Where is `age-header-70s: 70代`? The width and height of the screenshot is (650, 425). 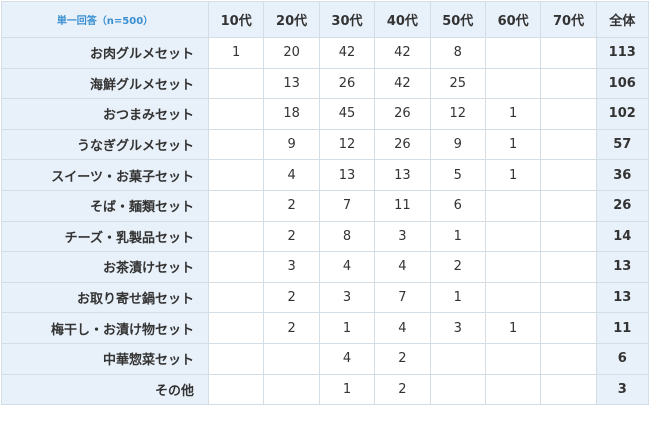
age-header-70s: 70代 is located at coordinates (568, 19).